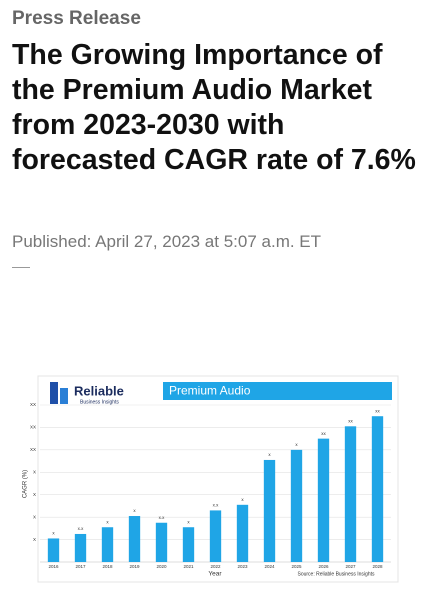  I want to click on x-tick-label: 2026, so click(323, 566).